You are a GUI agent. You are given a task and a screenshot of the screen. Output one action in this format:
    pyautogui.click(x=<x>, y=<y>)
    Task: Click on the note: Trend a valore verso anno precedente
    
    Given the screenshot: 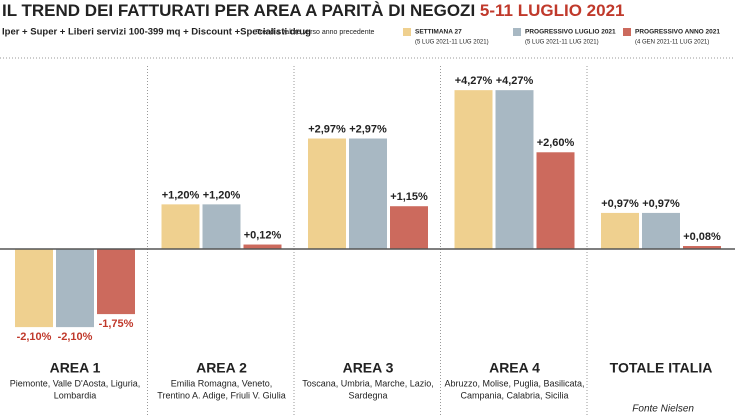 What is the action you would take?
    pyautogui.click(x=315, y=32)
    